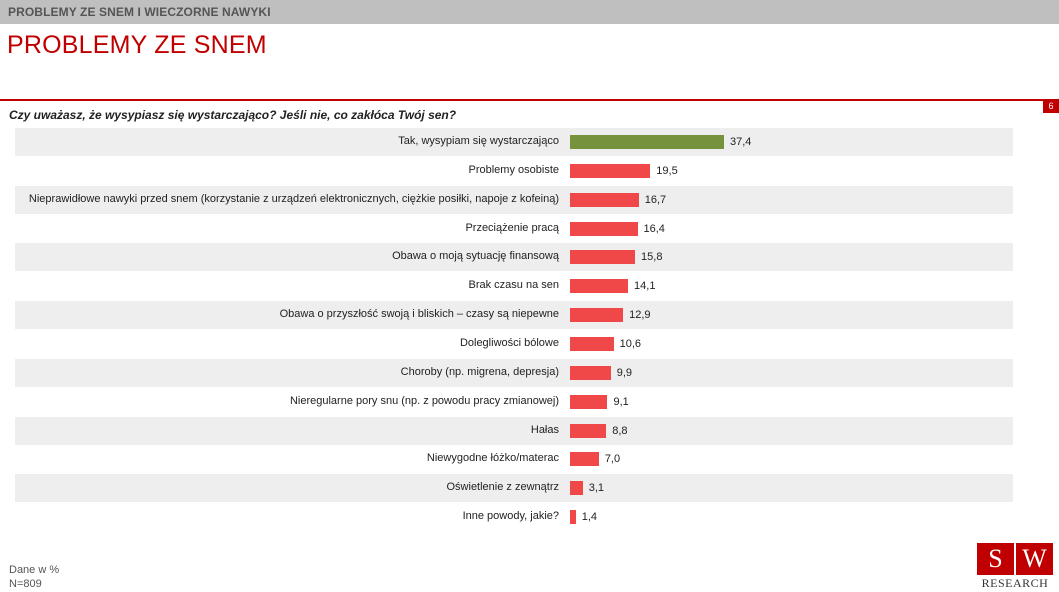 The image size is (1059, 592). I want to click on bar-value-label: 10,6, so click(630, 343).